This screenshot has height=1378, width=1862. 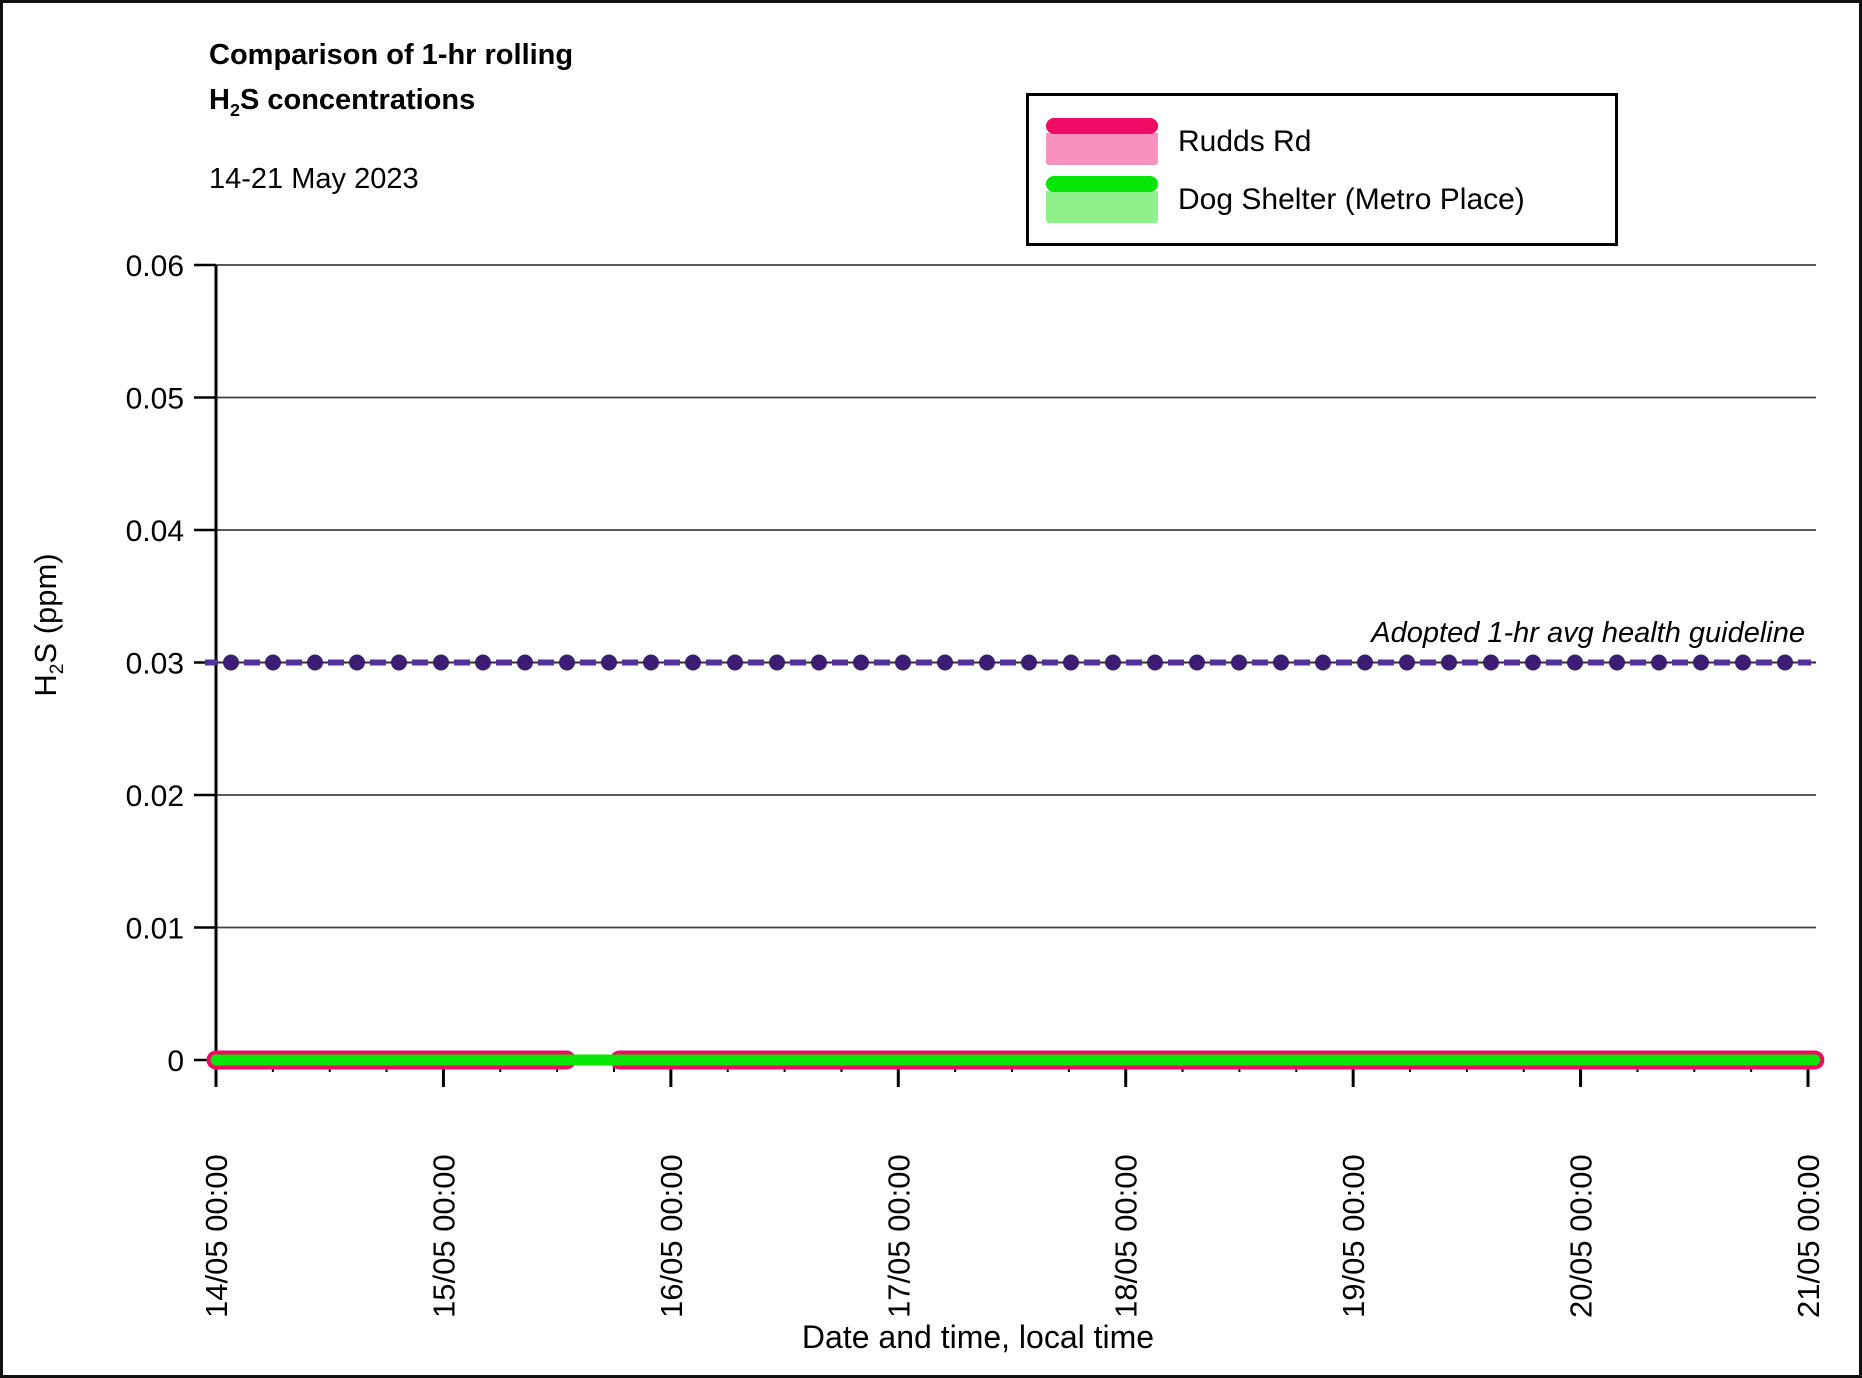 I want to click on legend-item-dog-shelter: Dog Shelter (Metro Place), so click(x=1325, y=199).